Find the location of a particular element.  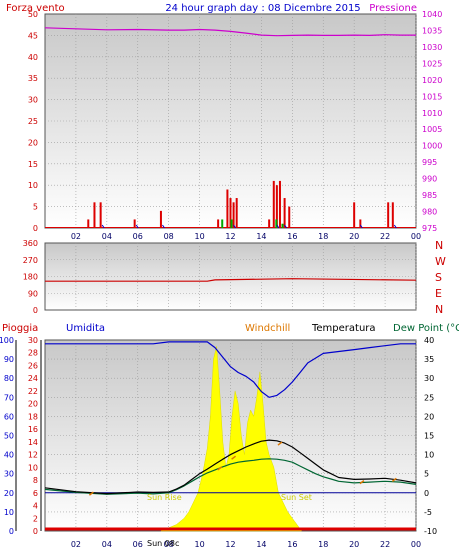

rain-y-tick-14: 14 is located at coordinates (33, 442).